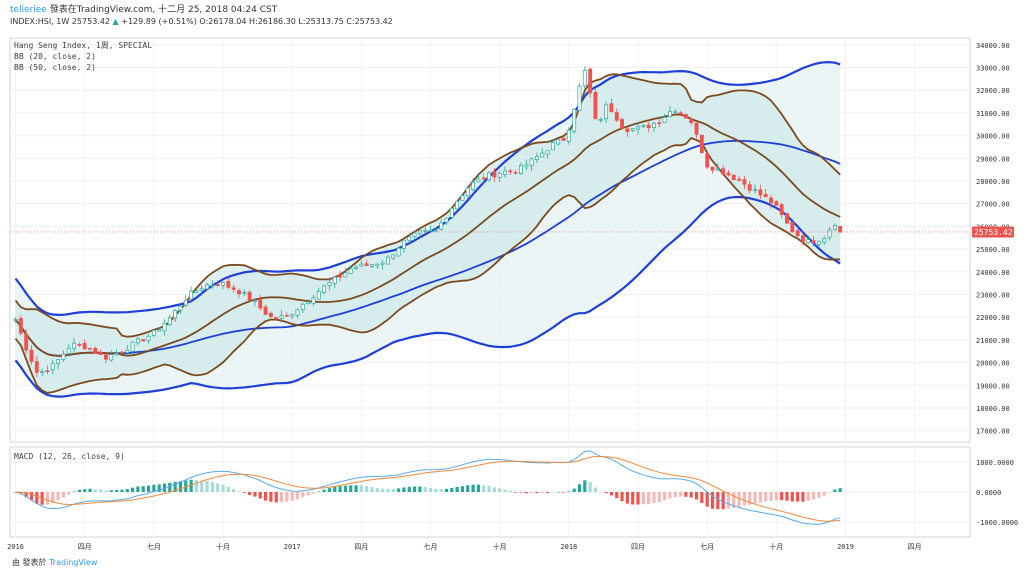 This screenshot has height=568, width=1024. I want to click on low-value: L:25313.75, so click(321, 21).